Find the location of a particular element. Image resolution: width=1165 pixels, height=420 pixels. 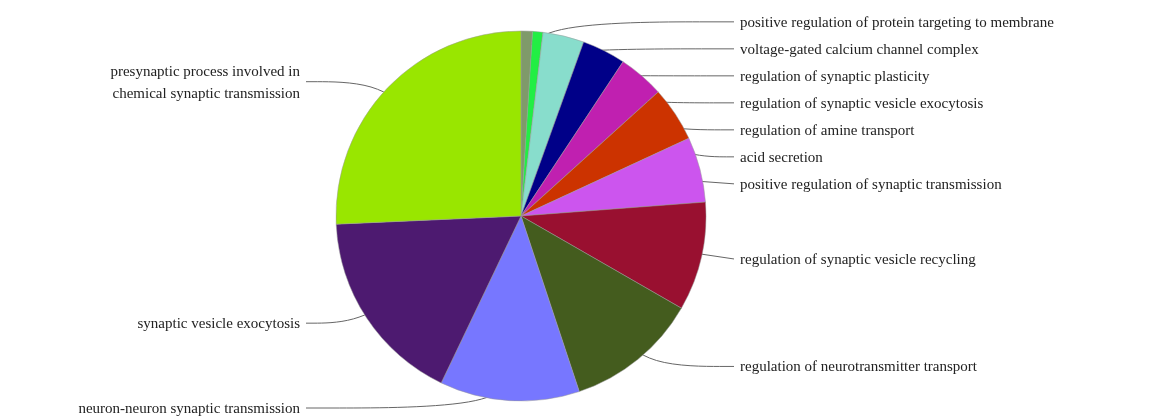

slice-label: acid secretion is located at coordinates (782, 156).